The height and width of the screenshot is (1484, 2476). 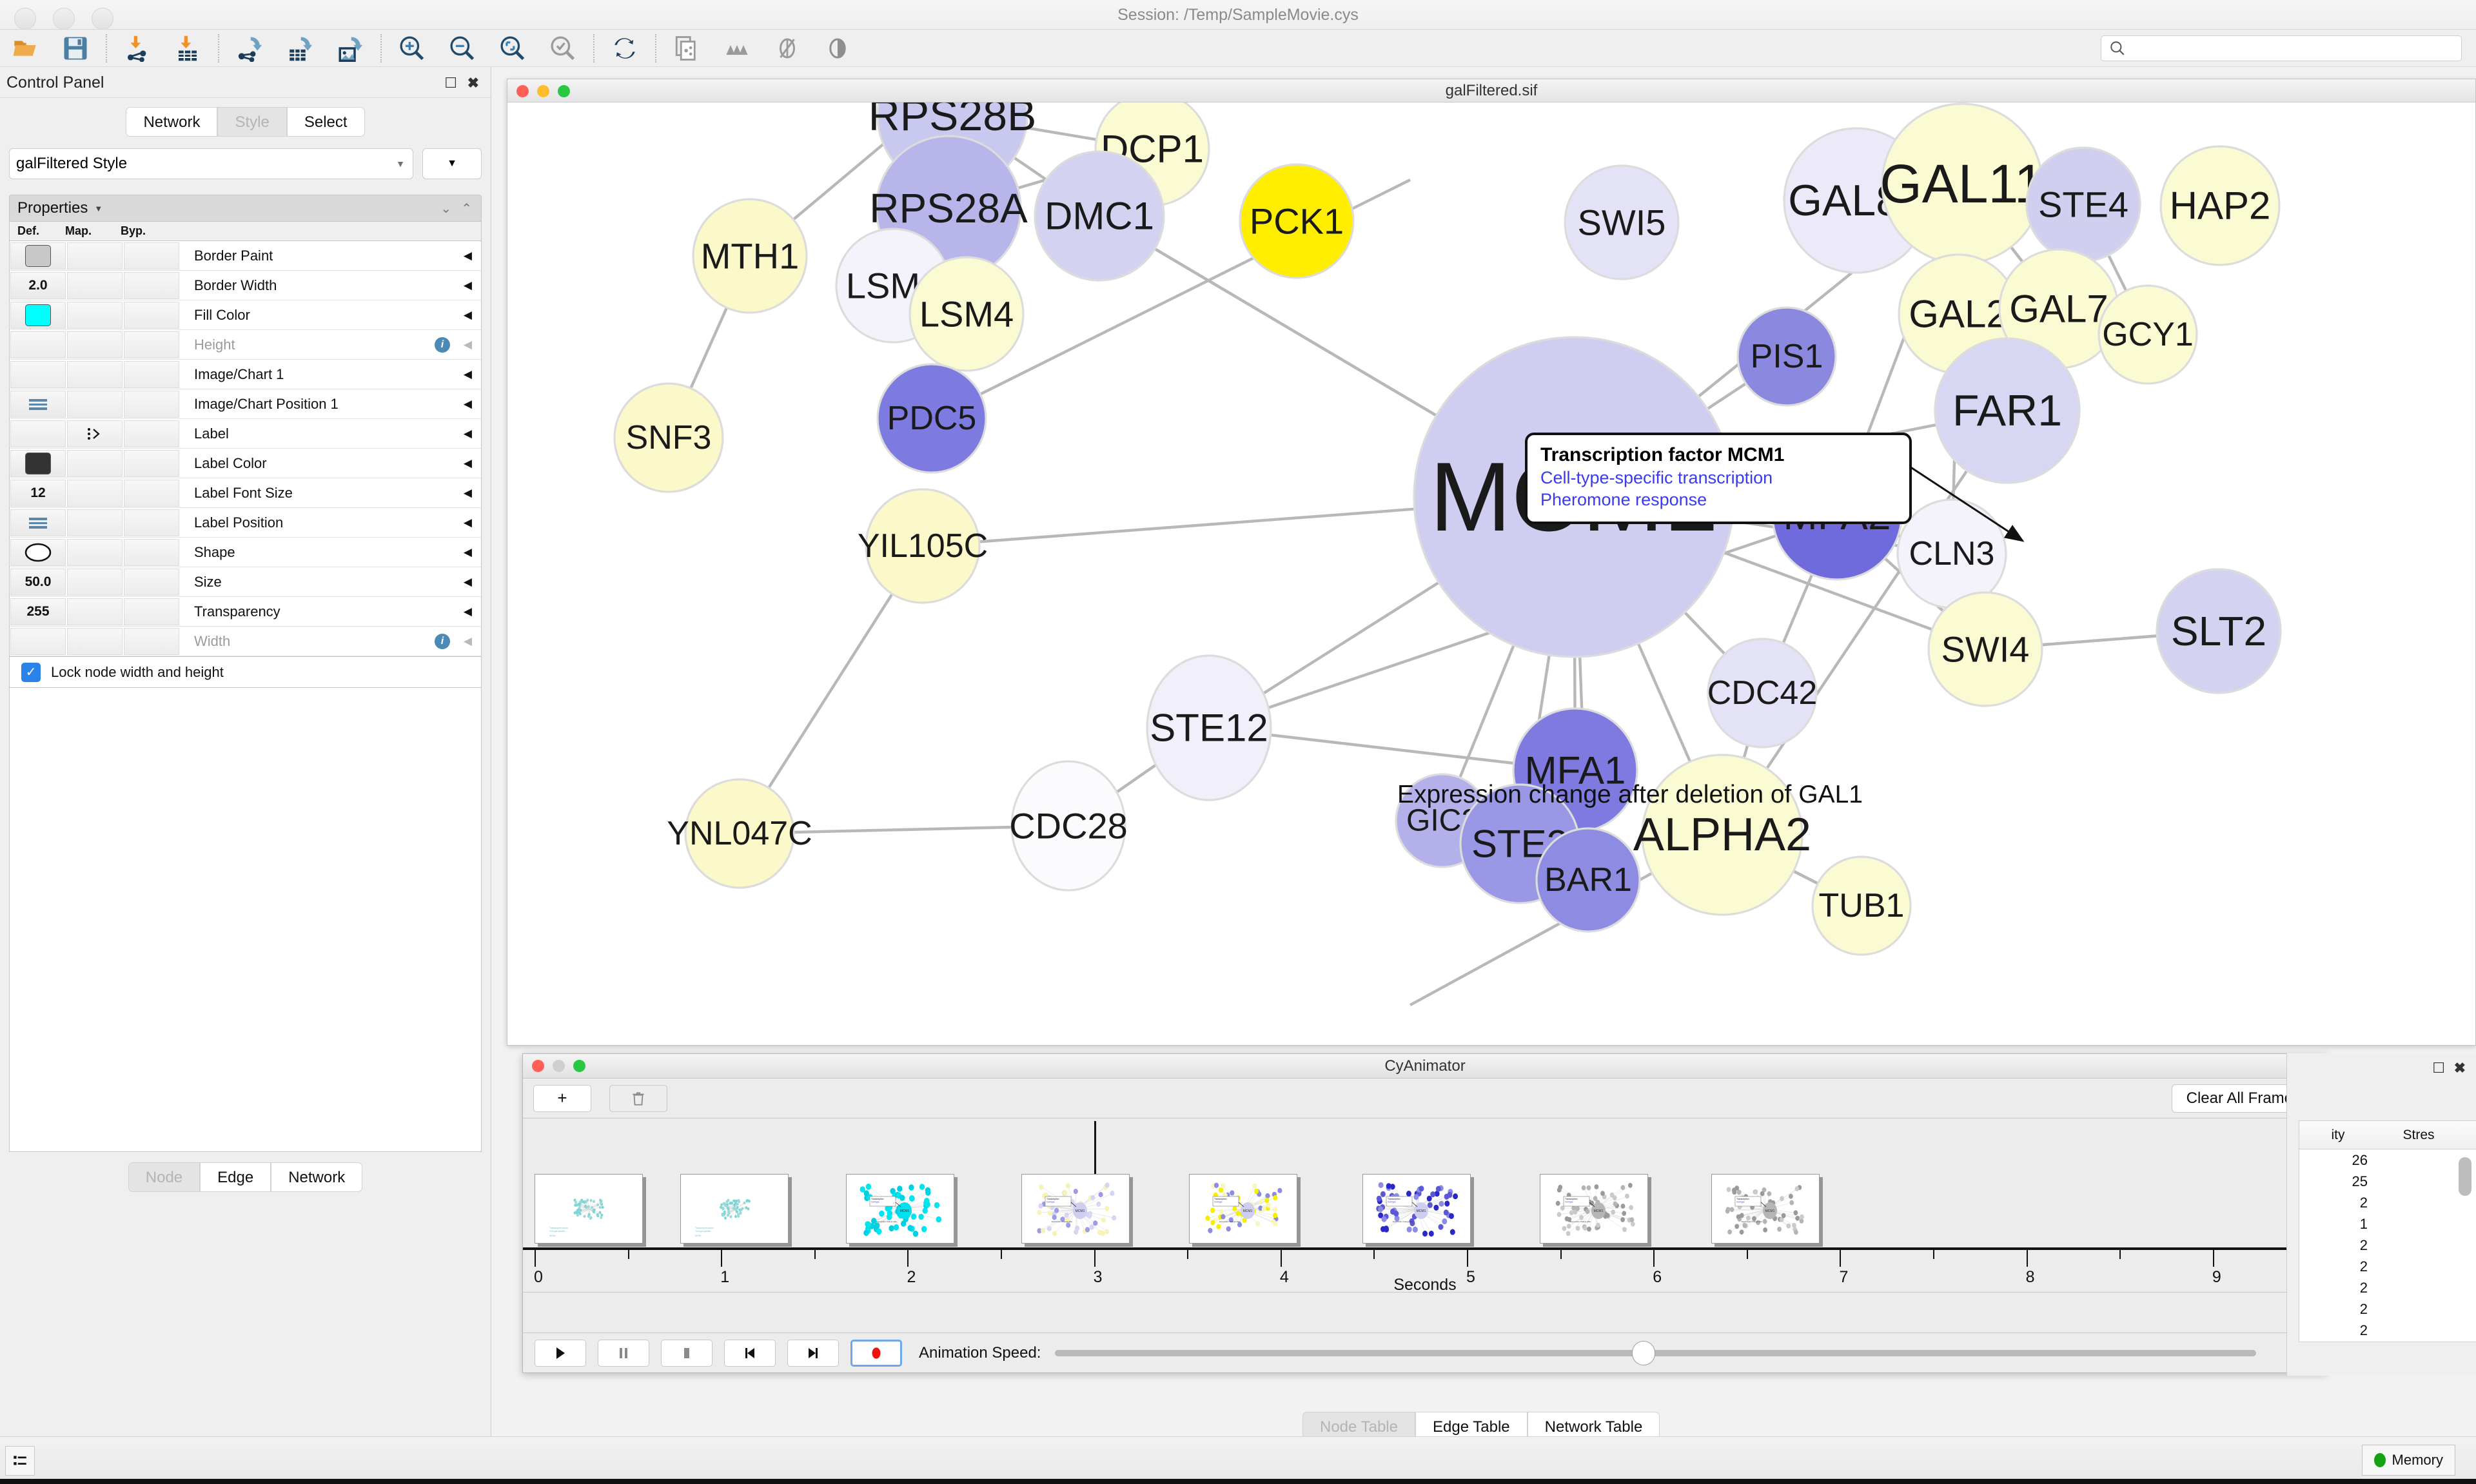 What do you see at coordinates (2408, 1460) in the screenshot?
I see `memory-status-button: Memory` at bounding box center [2408, 1460].